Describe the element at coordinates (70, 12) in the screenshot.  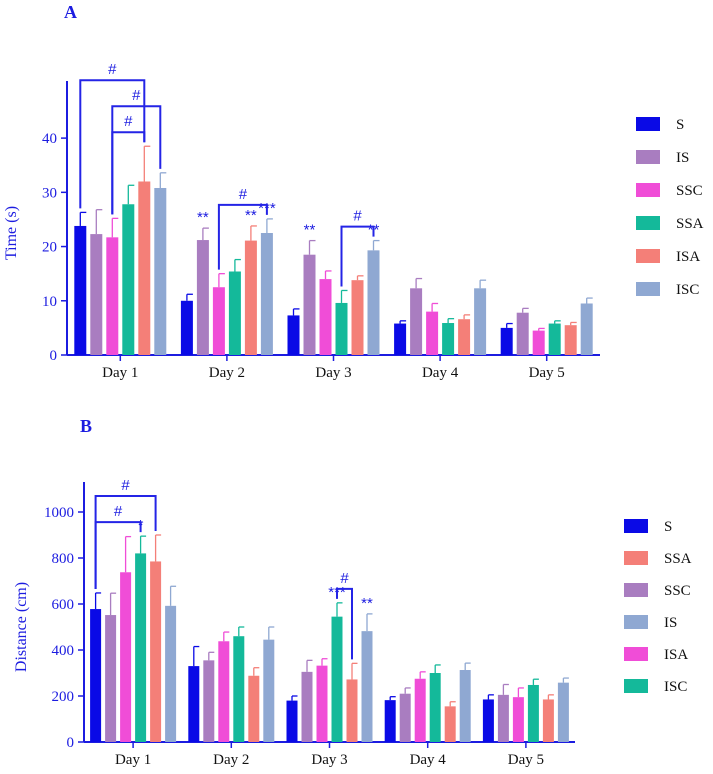
I see `panel-label: A` at that location.